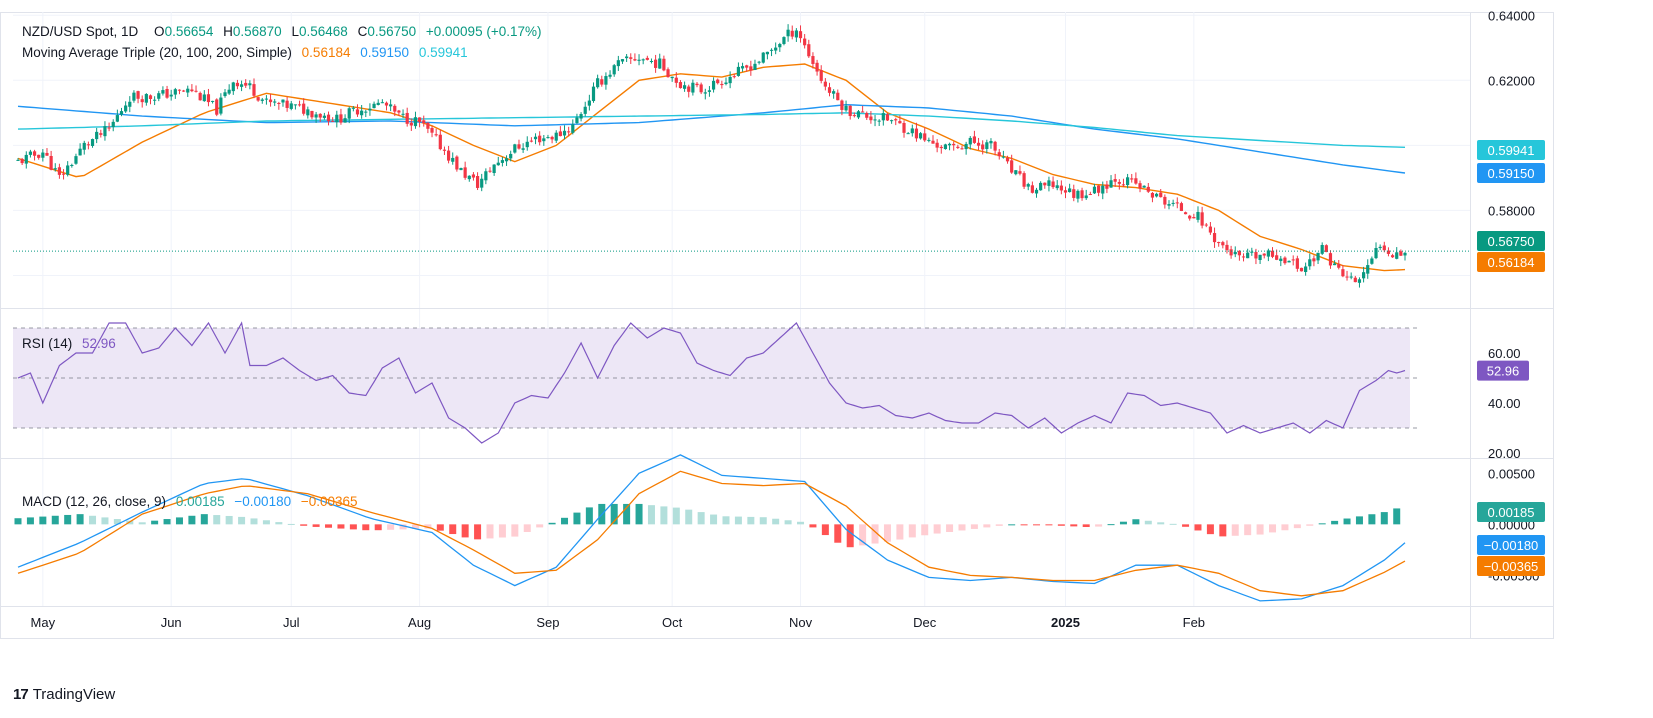  Describe the element at coordinates (257, 31) in the screenshot. I see `high-value: 0.56870` at that location.